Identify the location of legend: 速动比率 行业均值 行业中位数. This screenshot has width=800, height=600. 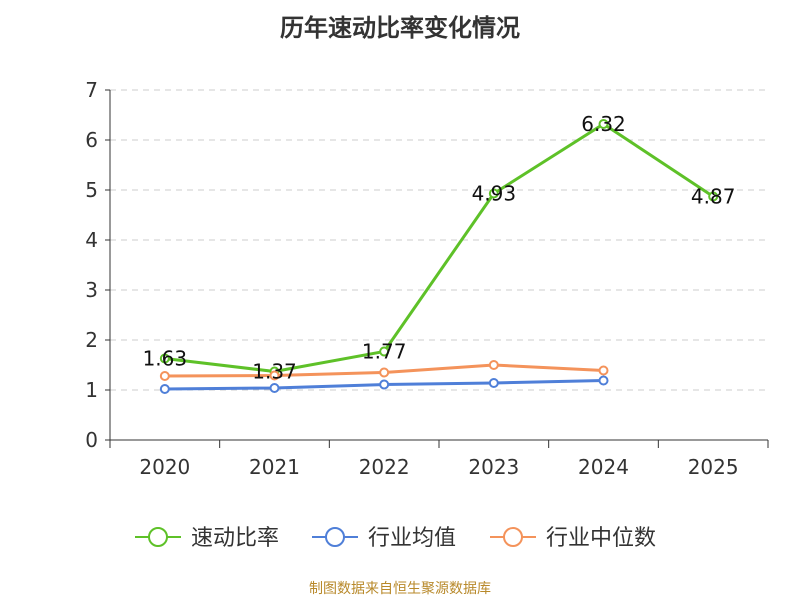
(395, 538).